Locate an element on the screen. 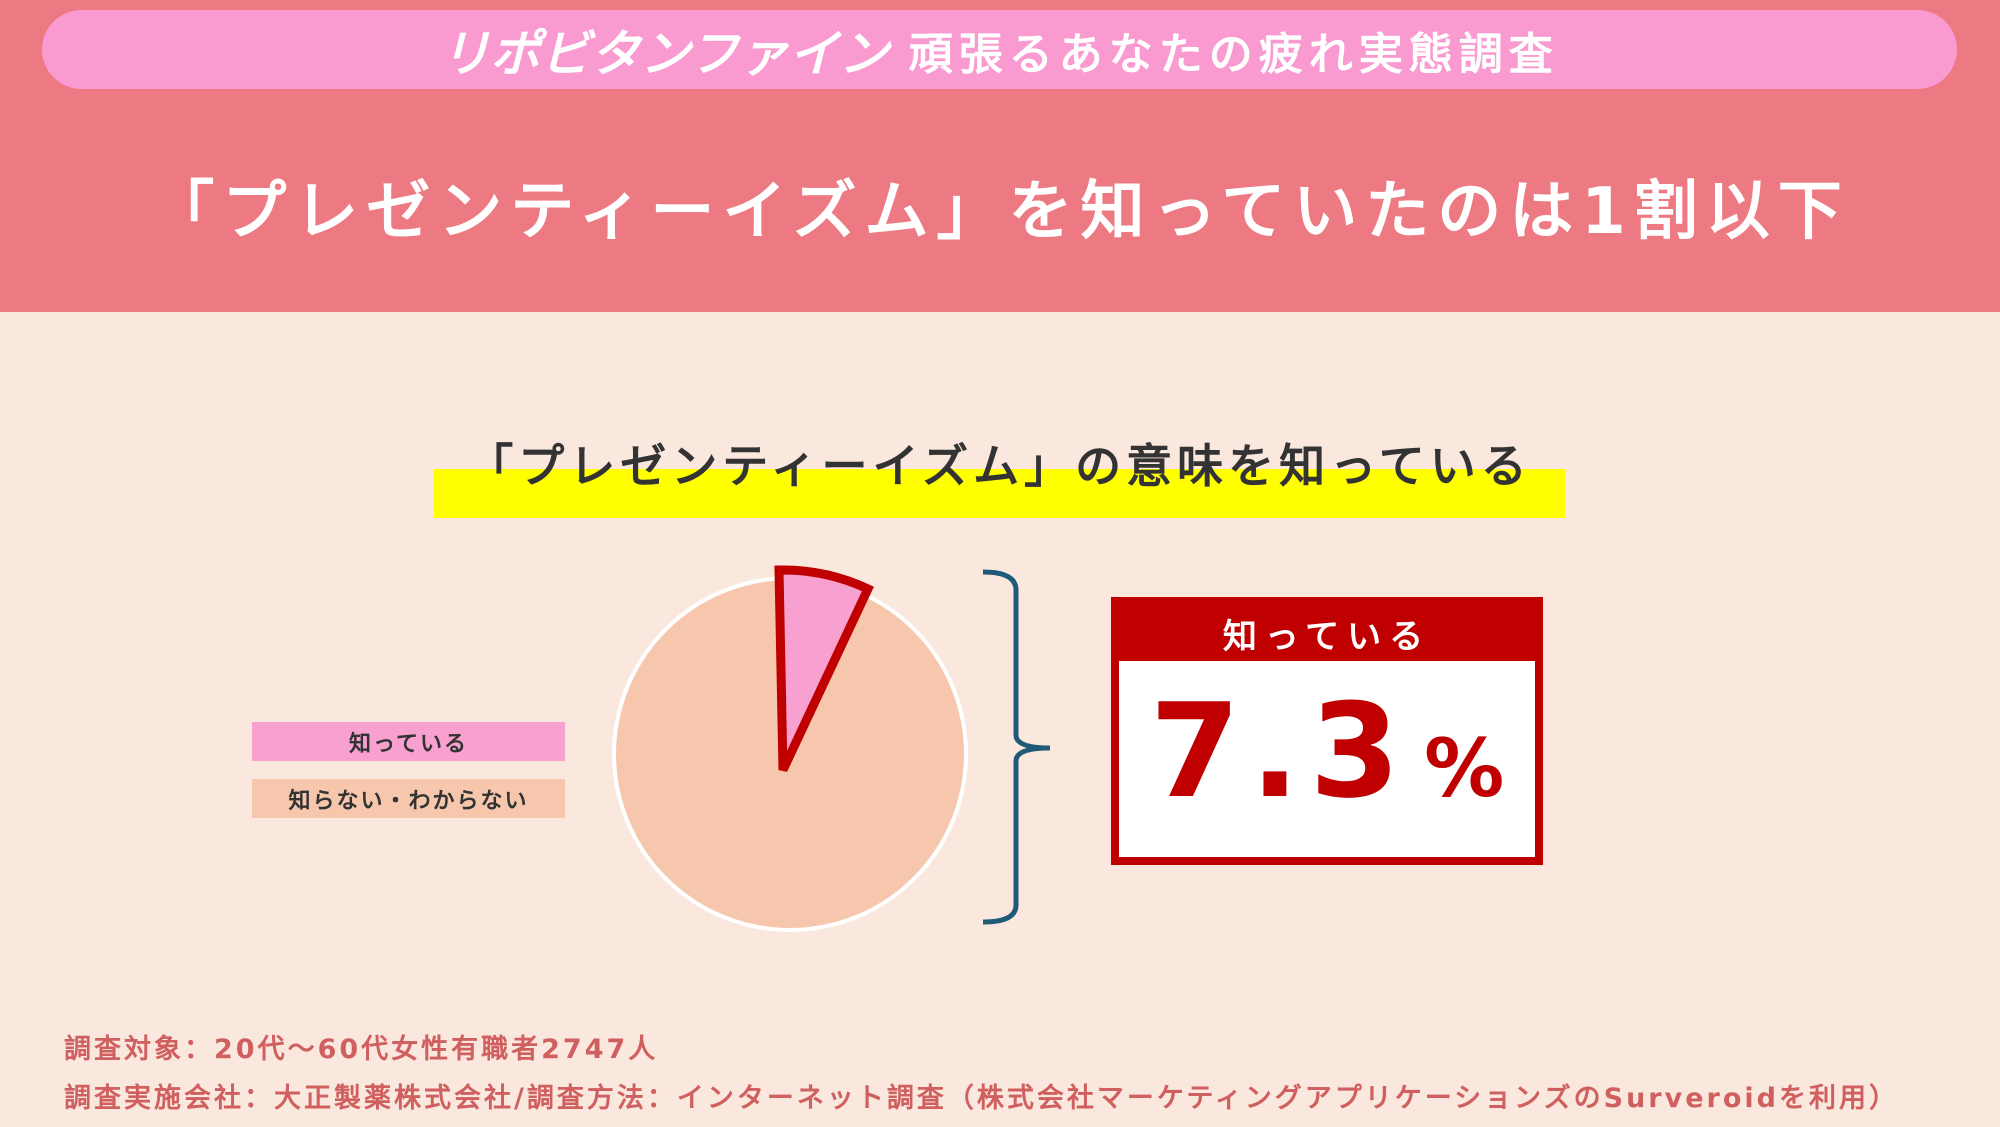  pie-slice-know is located at coordinates (824, 668).